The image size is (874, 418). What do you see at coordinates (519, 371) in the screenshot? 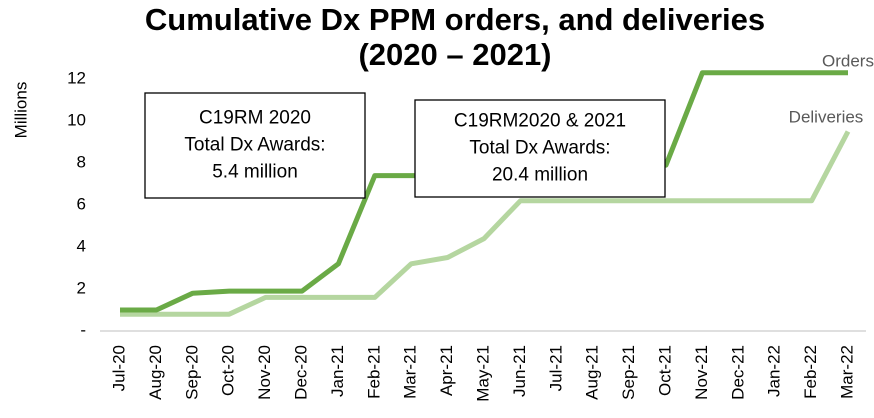
I see `x-tick-label: Jun-21` at bounding box center [519, 371].